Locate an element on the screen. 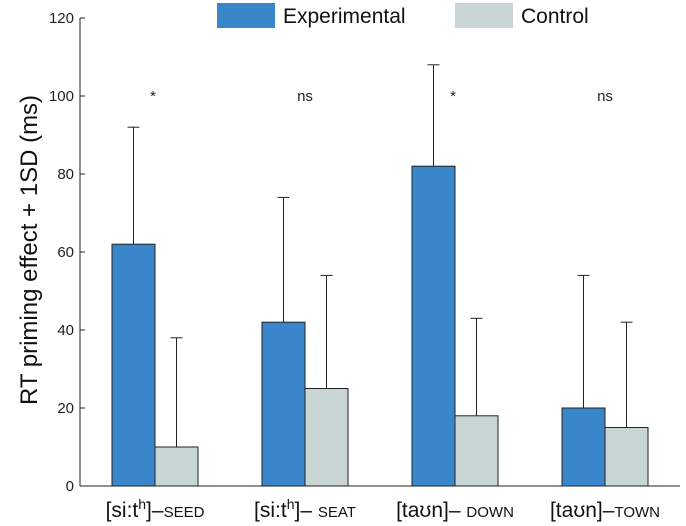 The width and height of the screenshot is (686, 526). category-label: [taʊn]–TOWN is located at coordinates (605, 510).